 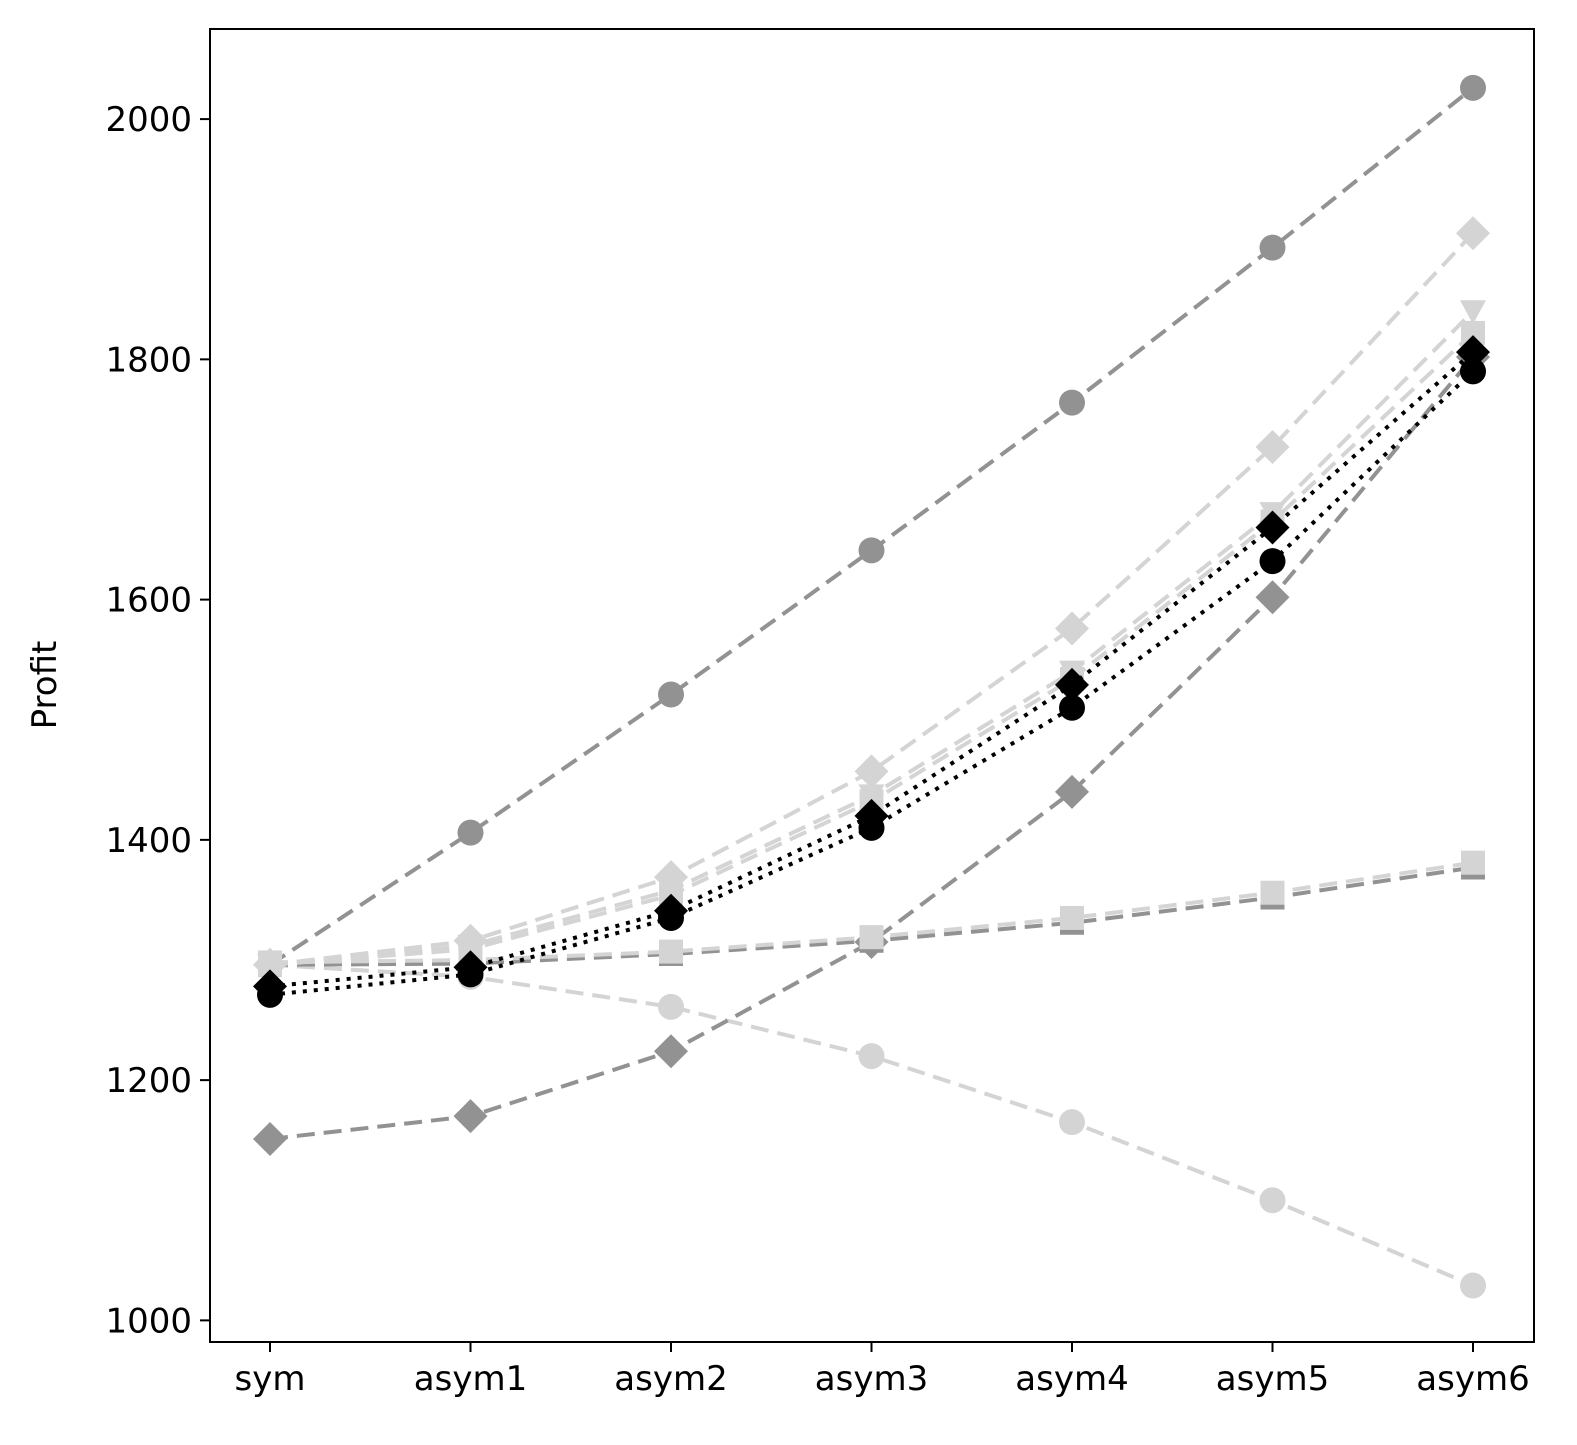 What do you see at coordinates (1071, 1379) in the screenshot?
I see `x-tick-label: asym4` at bounding box center [1071, 1379].